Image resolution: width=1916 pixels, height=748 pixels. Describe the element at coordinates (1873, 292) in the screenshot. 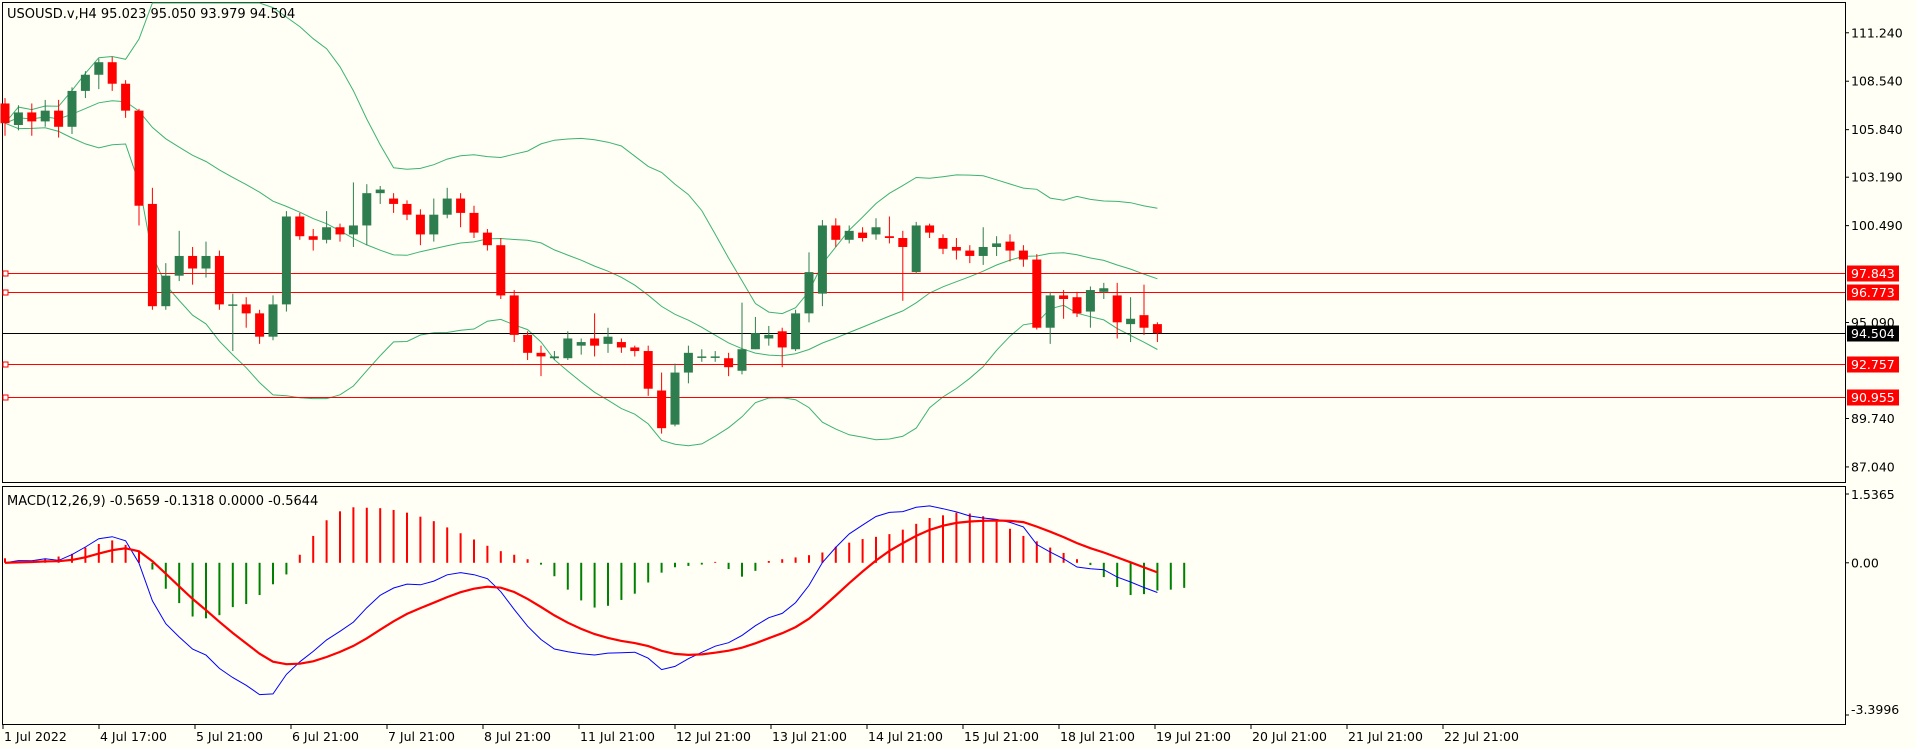

I see `price-line-label: 96.773` at that location.